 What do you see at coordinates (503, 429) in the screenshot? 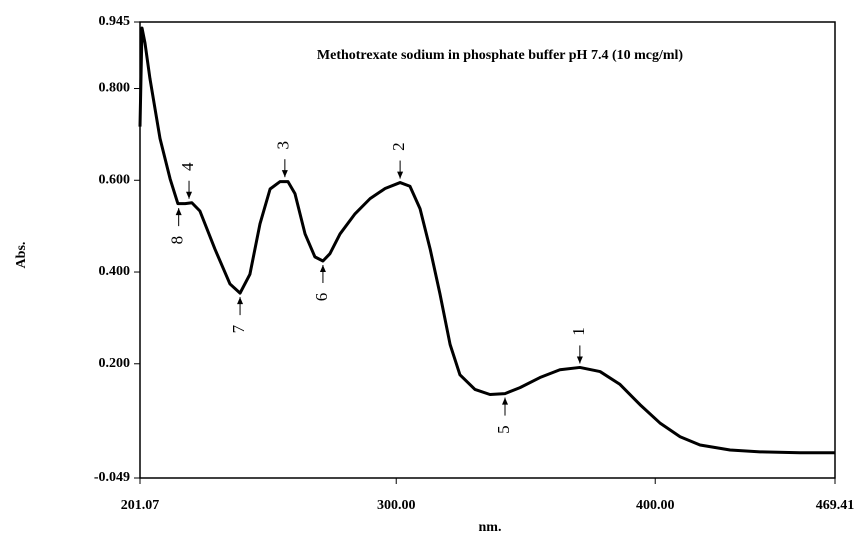
I see `peak-label: 5` at bounding box center [503, 429].